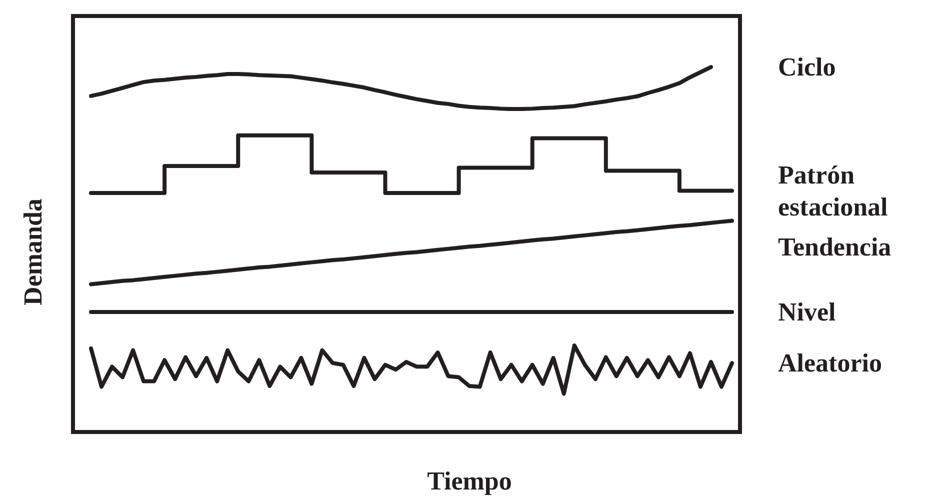 This screenshot has width=939, height=504. I want to click on text: Ciclo, so click(807, 67).